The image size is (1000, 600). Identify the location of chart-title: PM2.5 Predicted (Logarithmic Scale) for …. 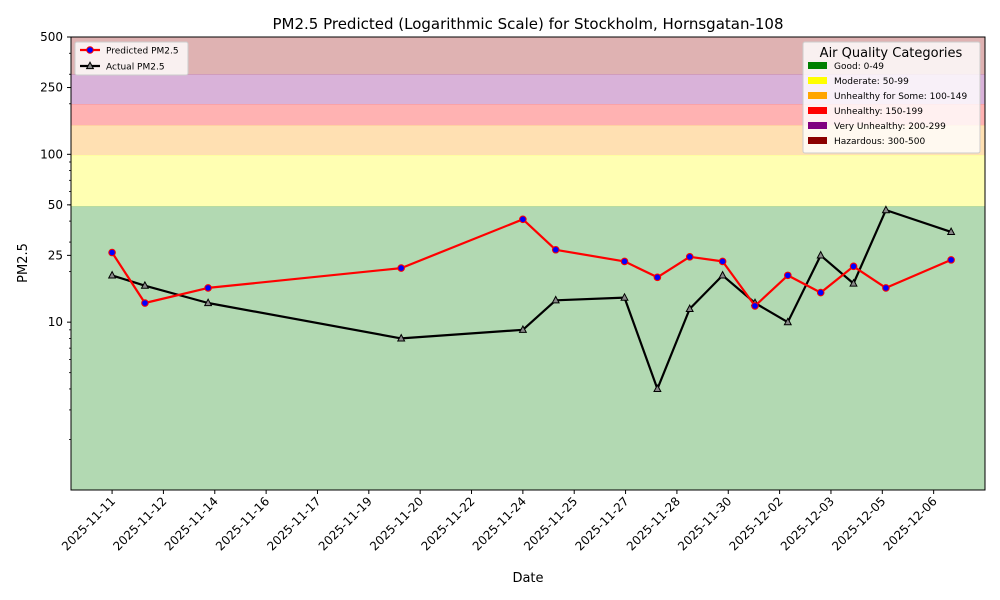
(527, 24).